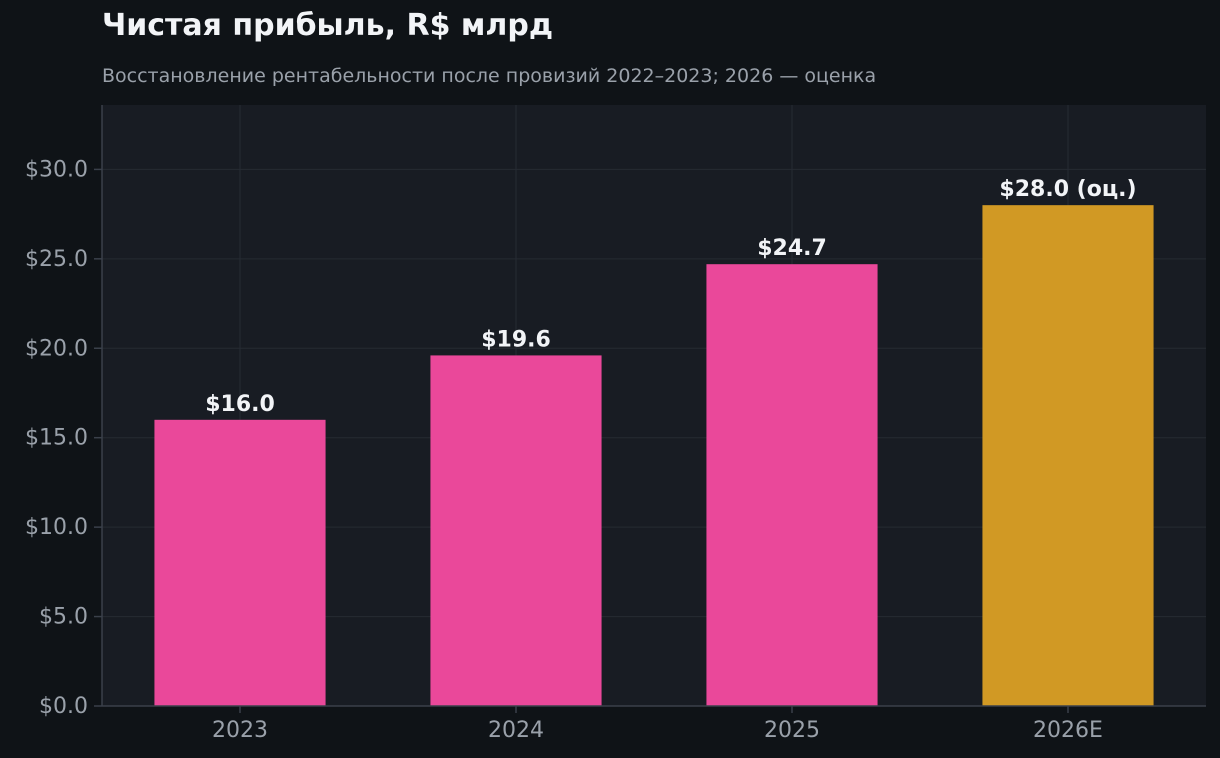 The height and width of the screenshot is (758, 1220). Describe the element at coordinates (1068, 730) in the screenshot. I see `x-tick-label: 2026E` at that location.